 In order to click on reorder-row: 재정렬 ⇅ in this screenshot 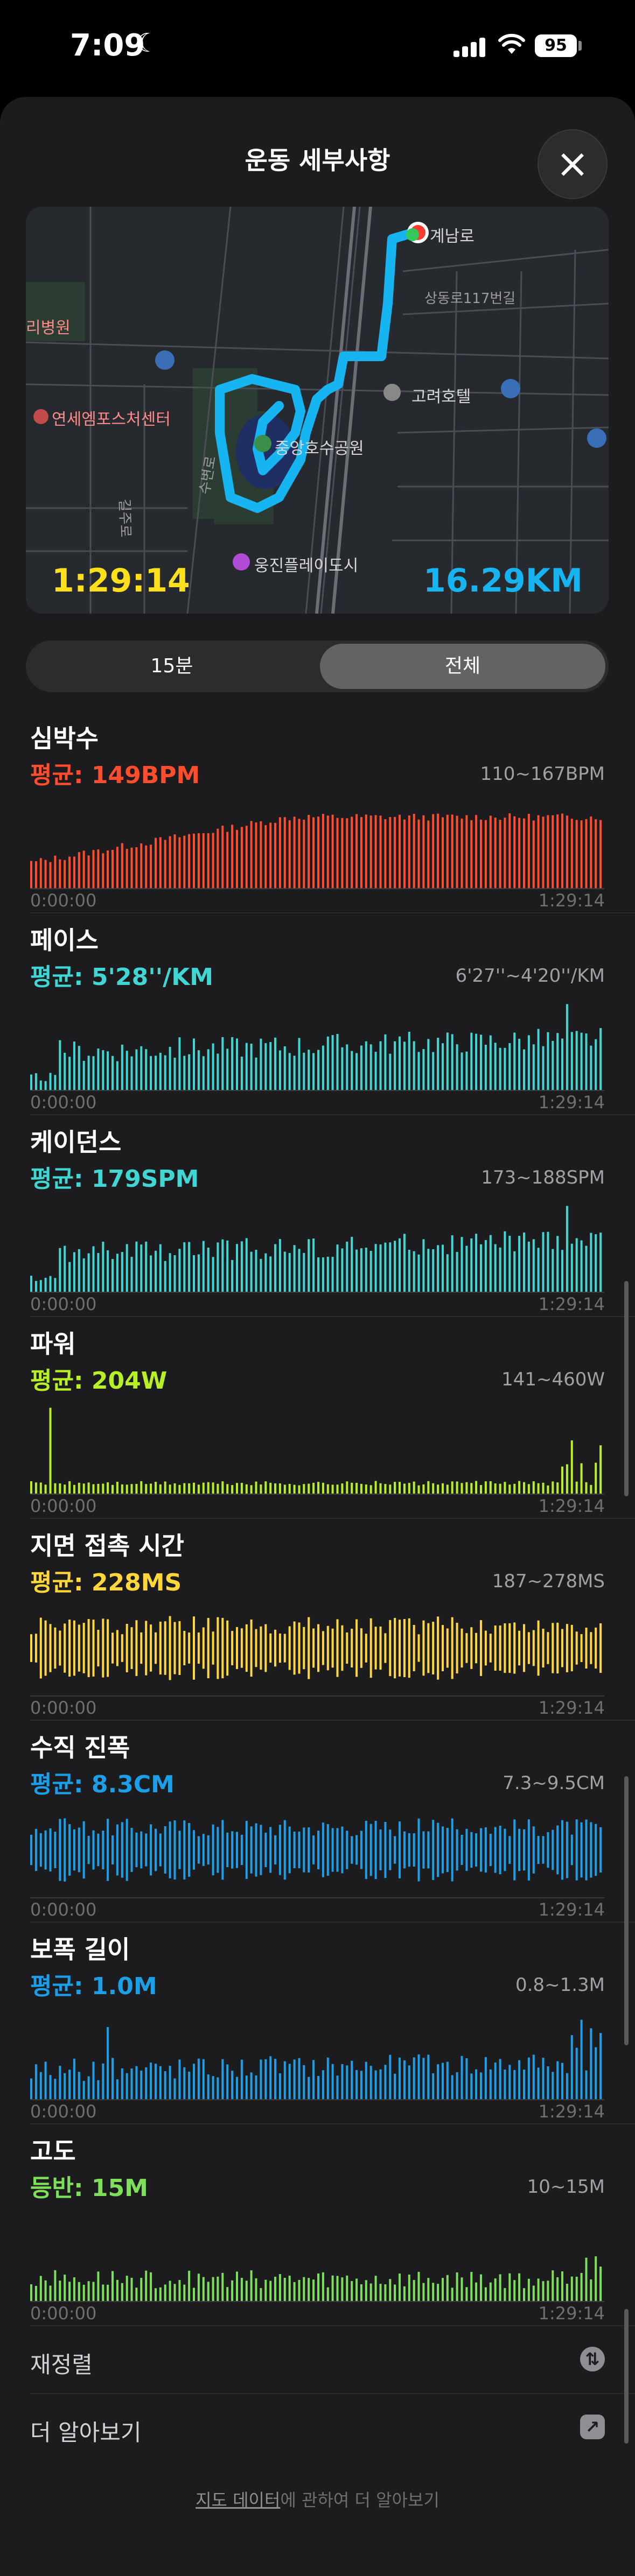, I will do `click(317, 2360)`.